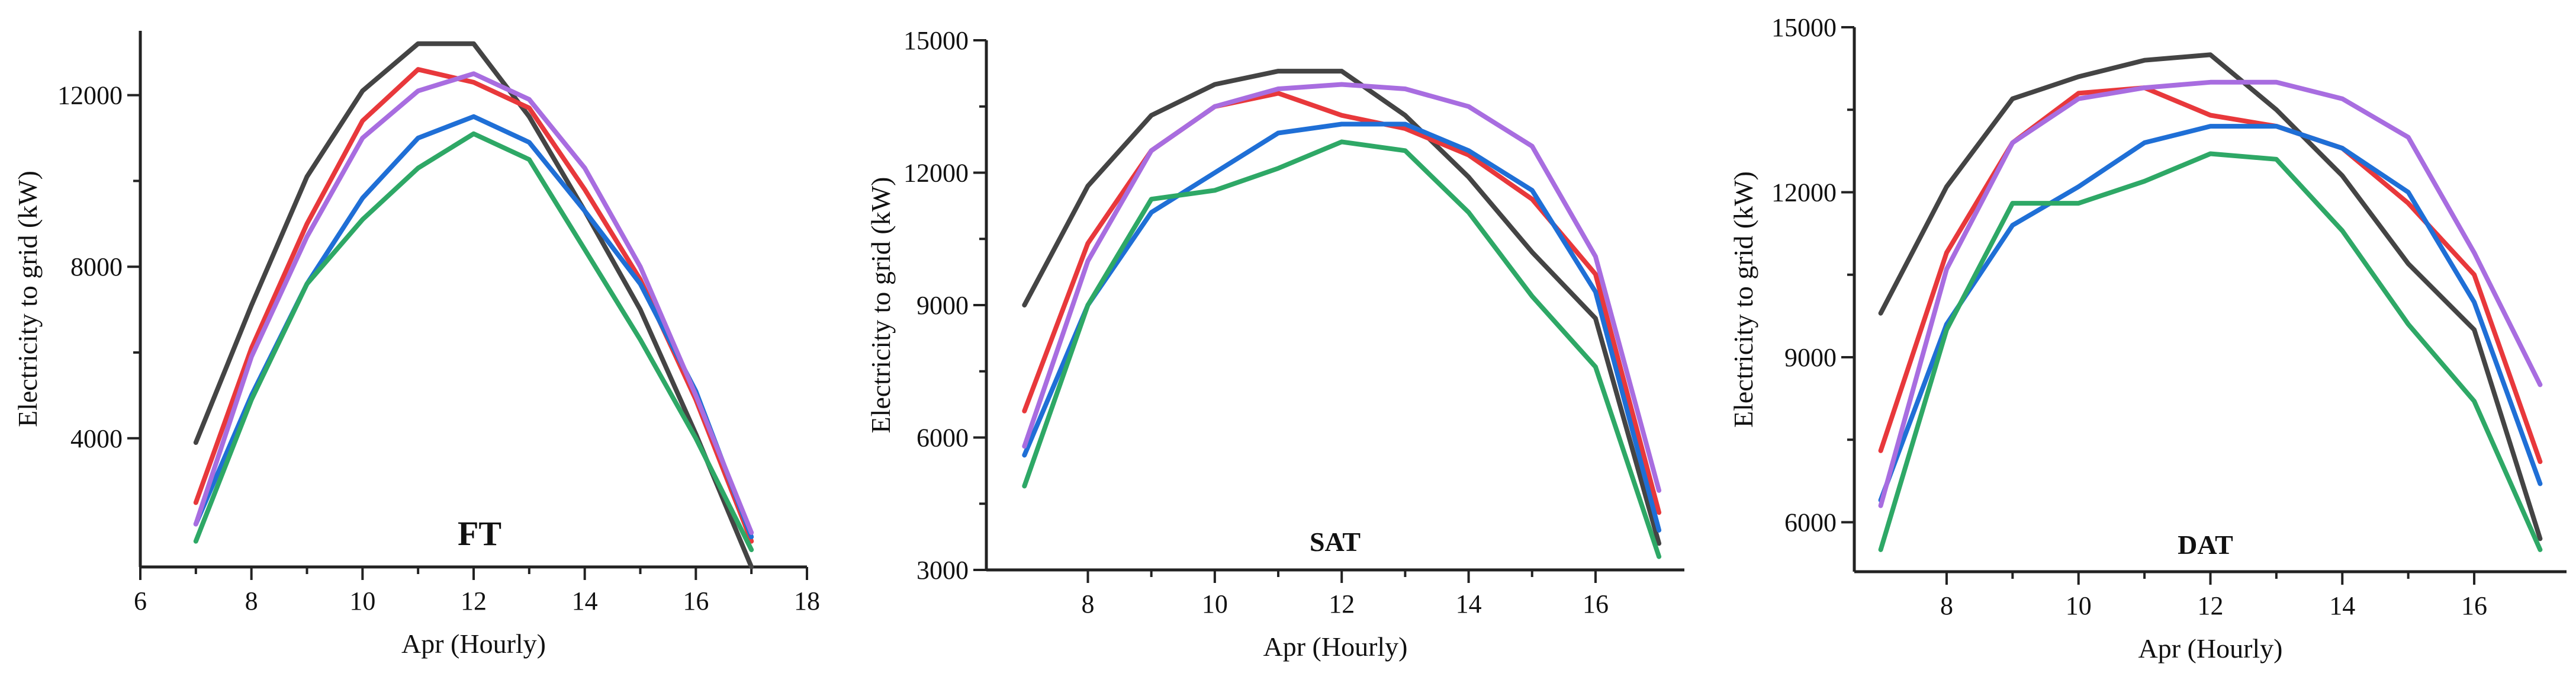  What do you see at coordinates (1336, 542) in the screenshot?
I see `panel-title: SAT` at bounding box center [1336, 542].